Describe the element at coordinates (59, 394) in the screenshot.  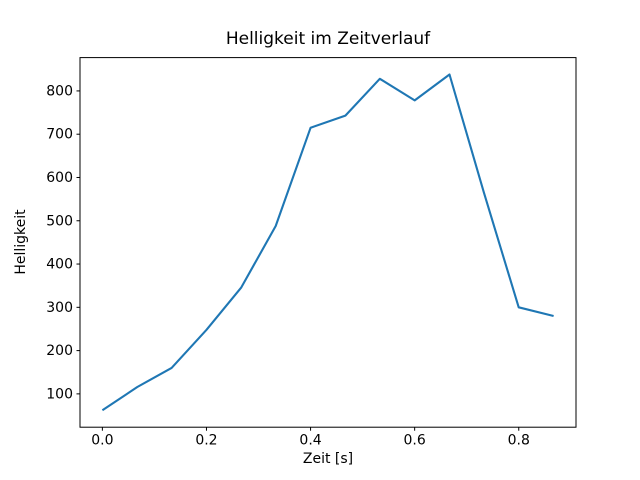
I see `y-tick-label: 100` at that location.